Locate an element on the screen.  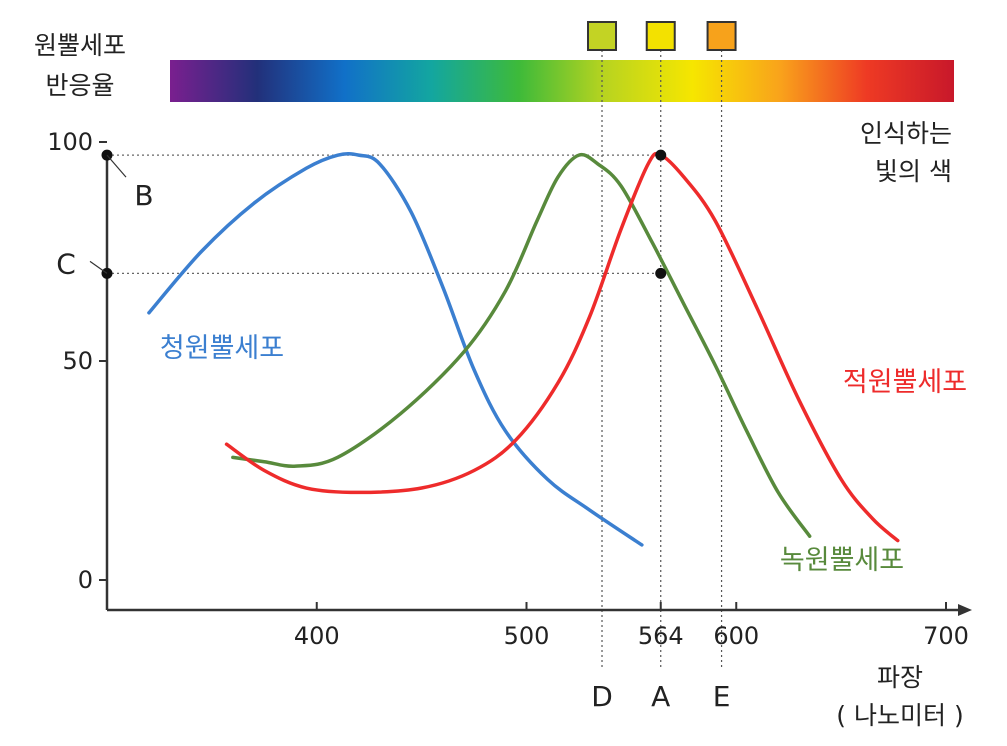
spectrum-label-line1: 인식하는 is located at coordinates (906, 133).